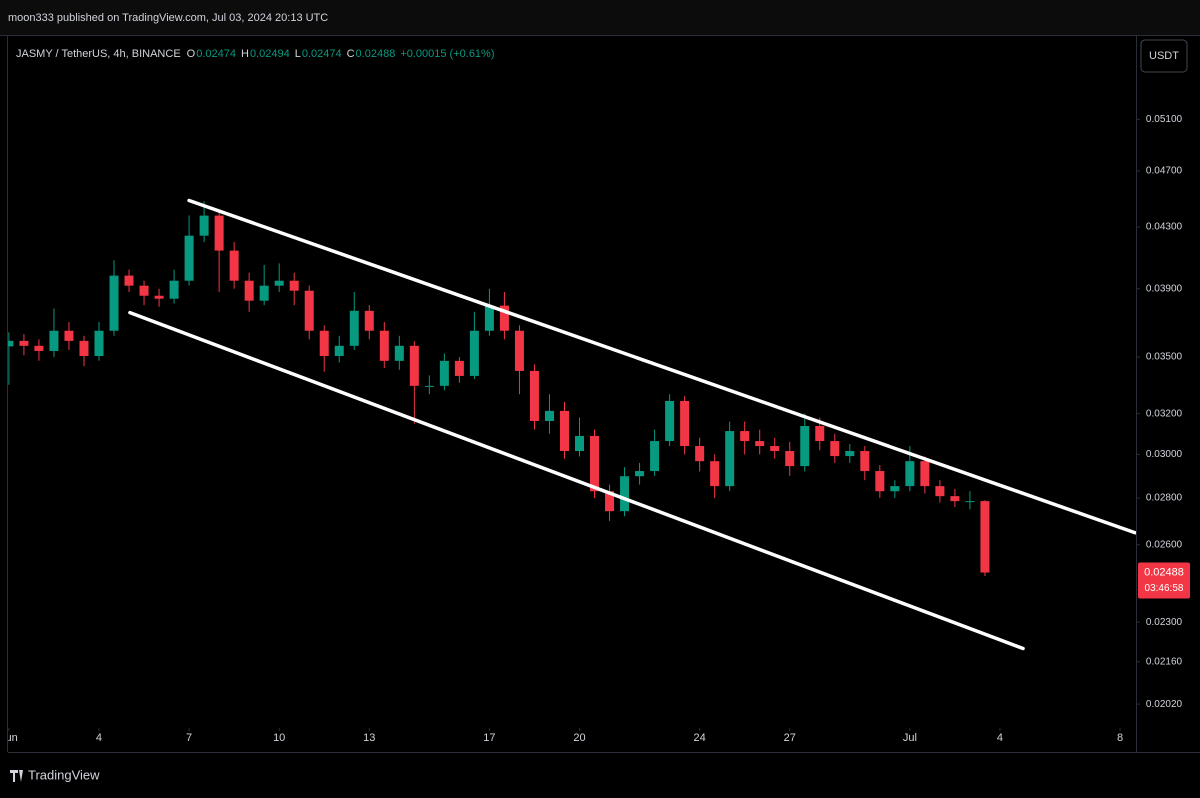 The height and width of the screenshot is (798, 1200). Describe the element at coordinates (1164, 227) in the screenshot. I see `y-tick-label: 0.04300` at that location.